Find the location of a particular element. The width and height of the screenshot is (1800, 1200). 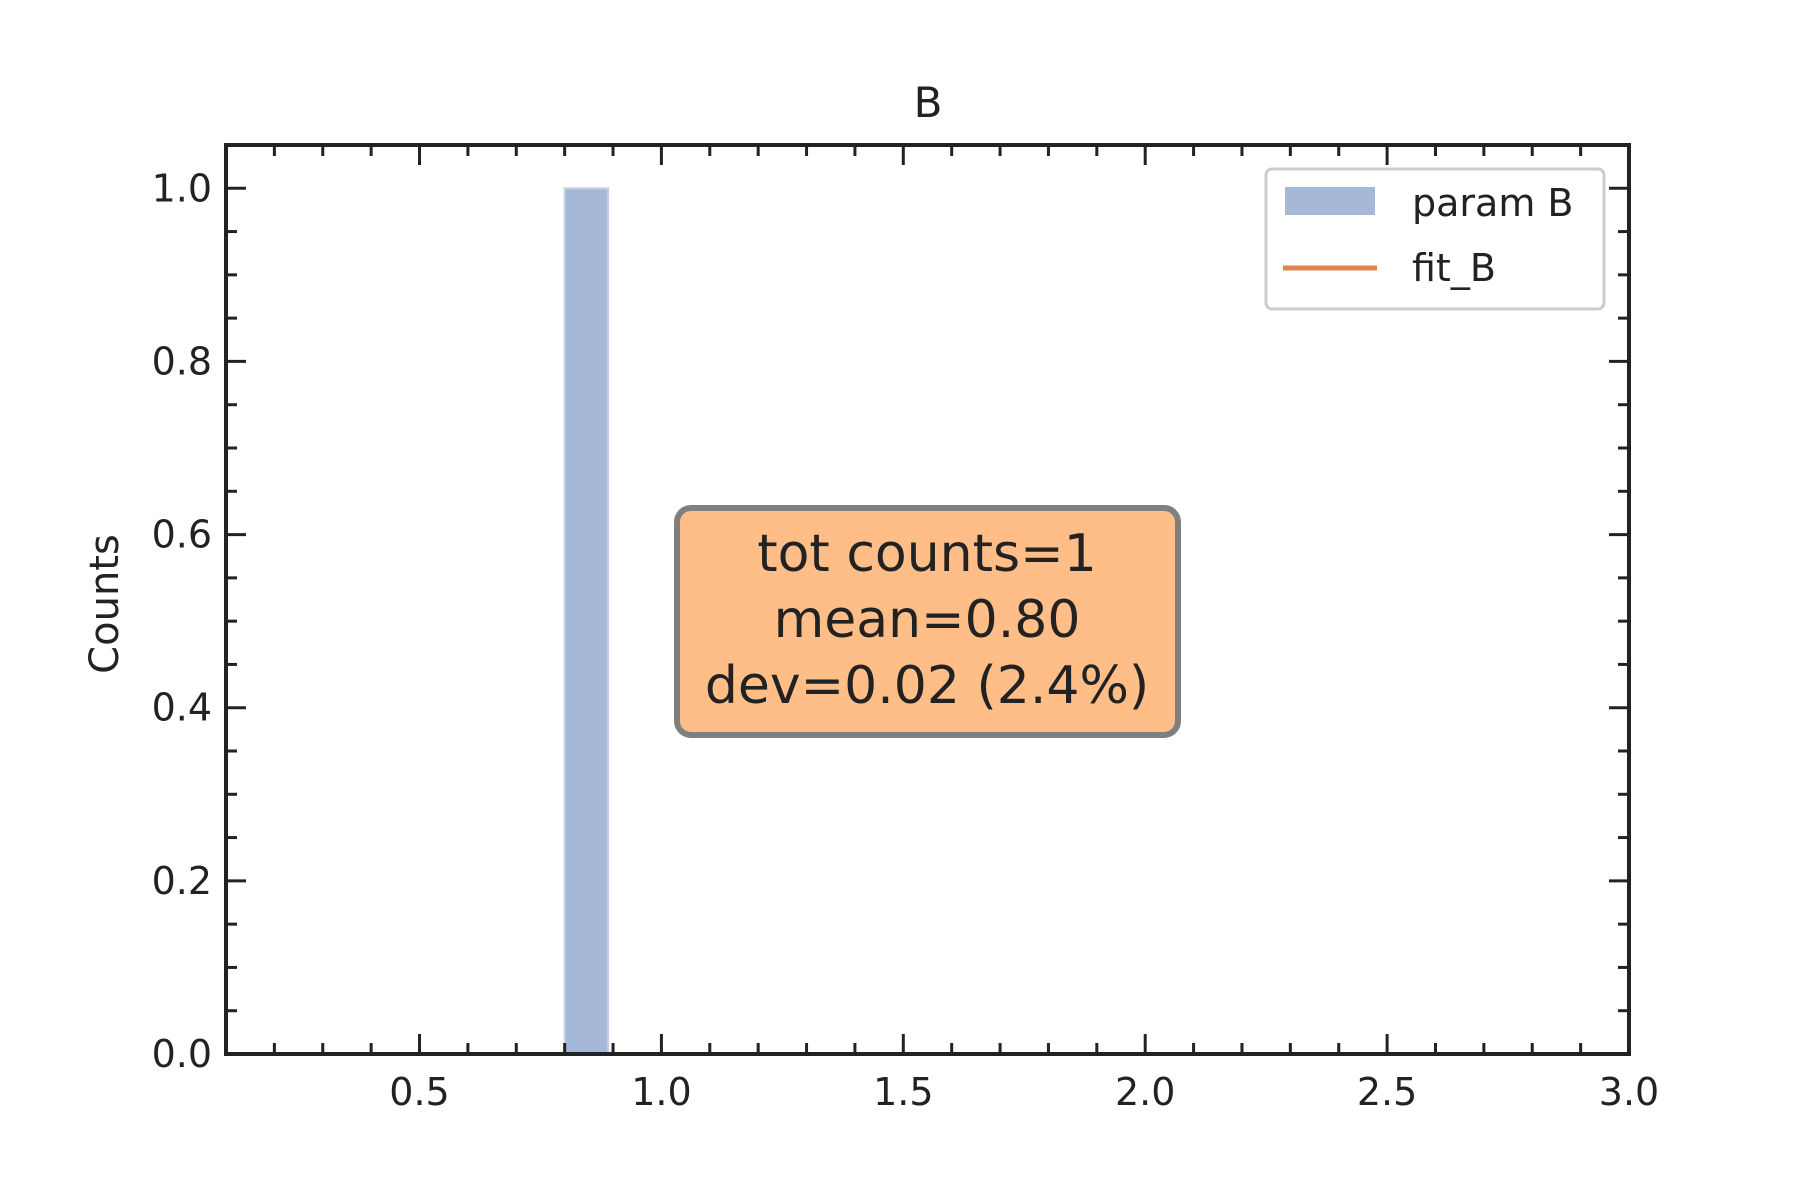

stats-annotation-box is located at coordinates (927, 621).